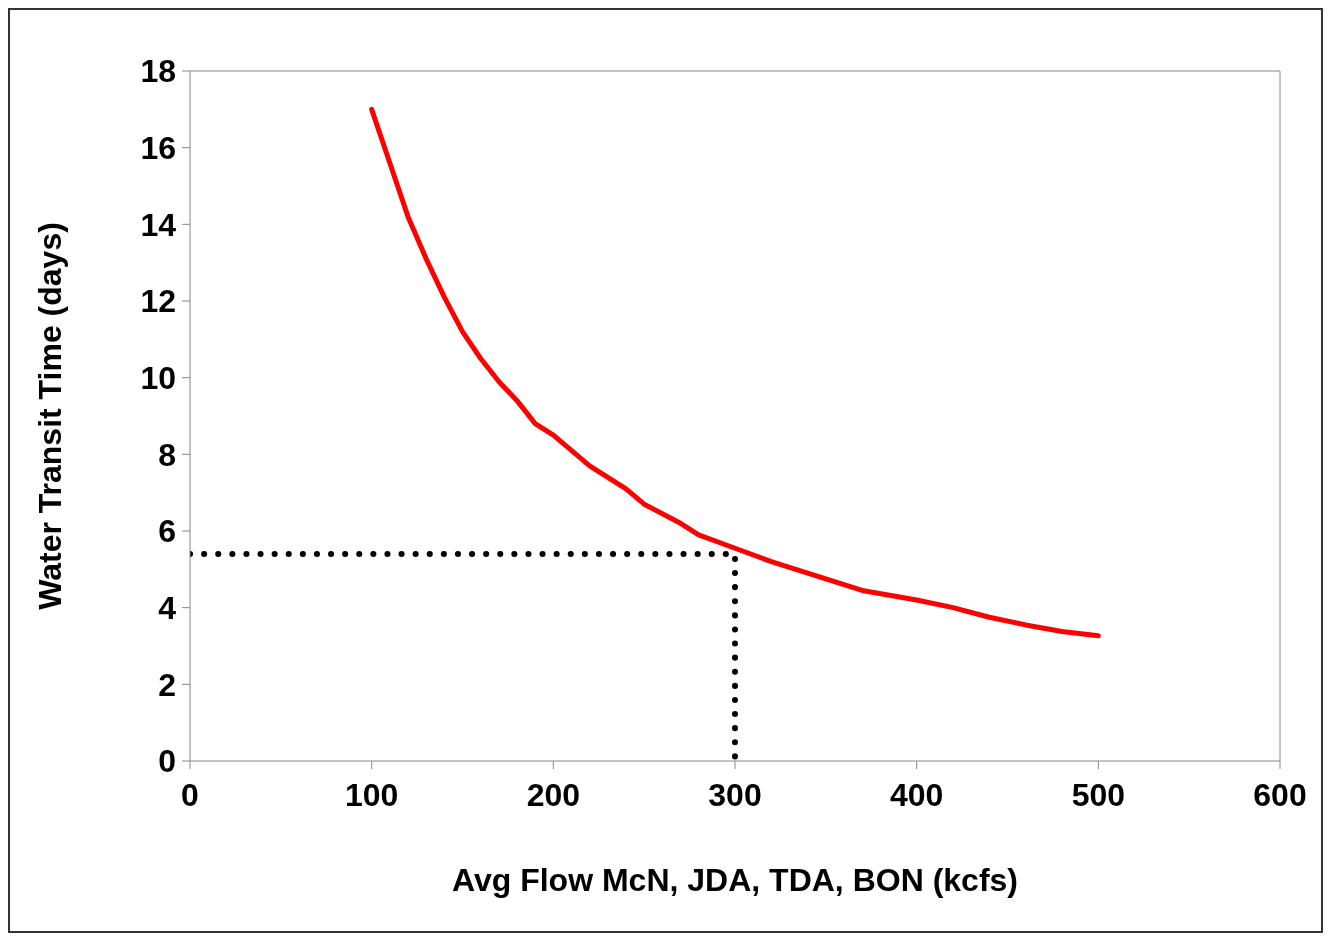 This screenshot has height=939, width=1329. I want to click on y-tick-label: 16, so click(158, 148).